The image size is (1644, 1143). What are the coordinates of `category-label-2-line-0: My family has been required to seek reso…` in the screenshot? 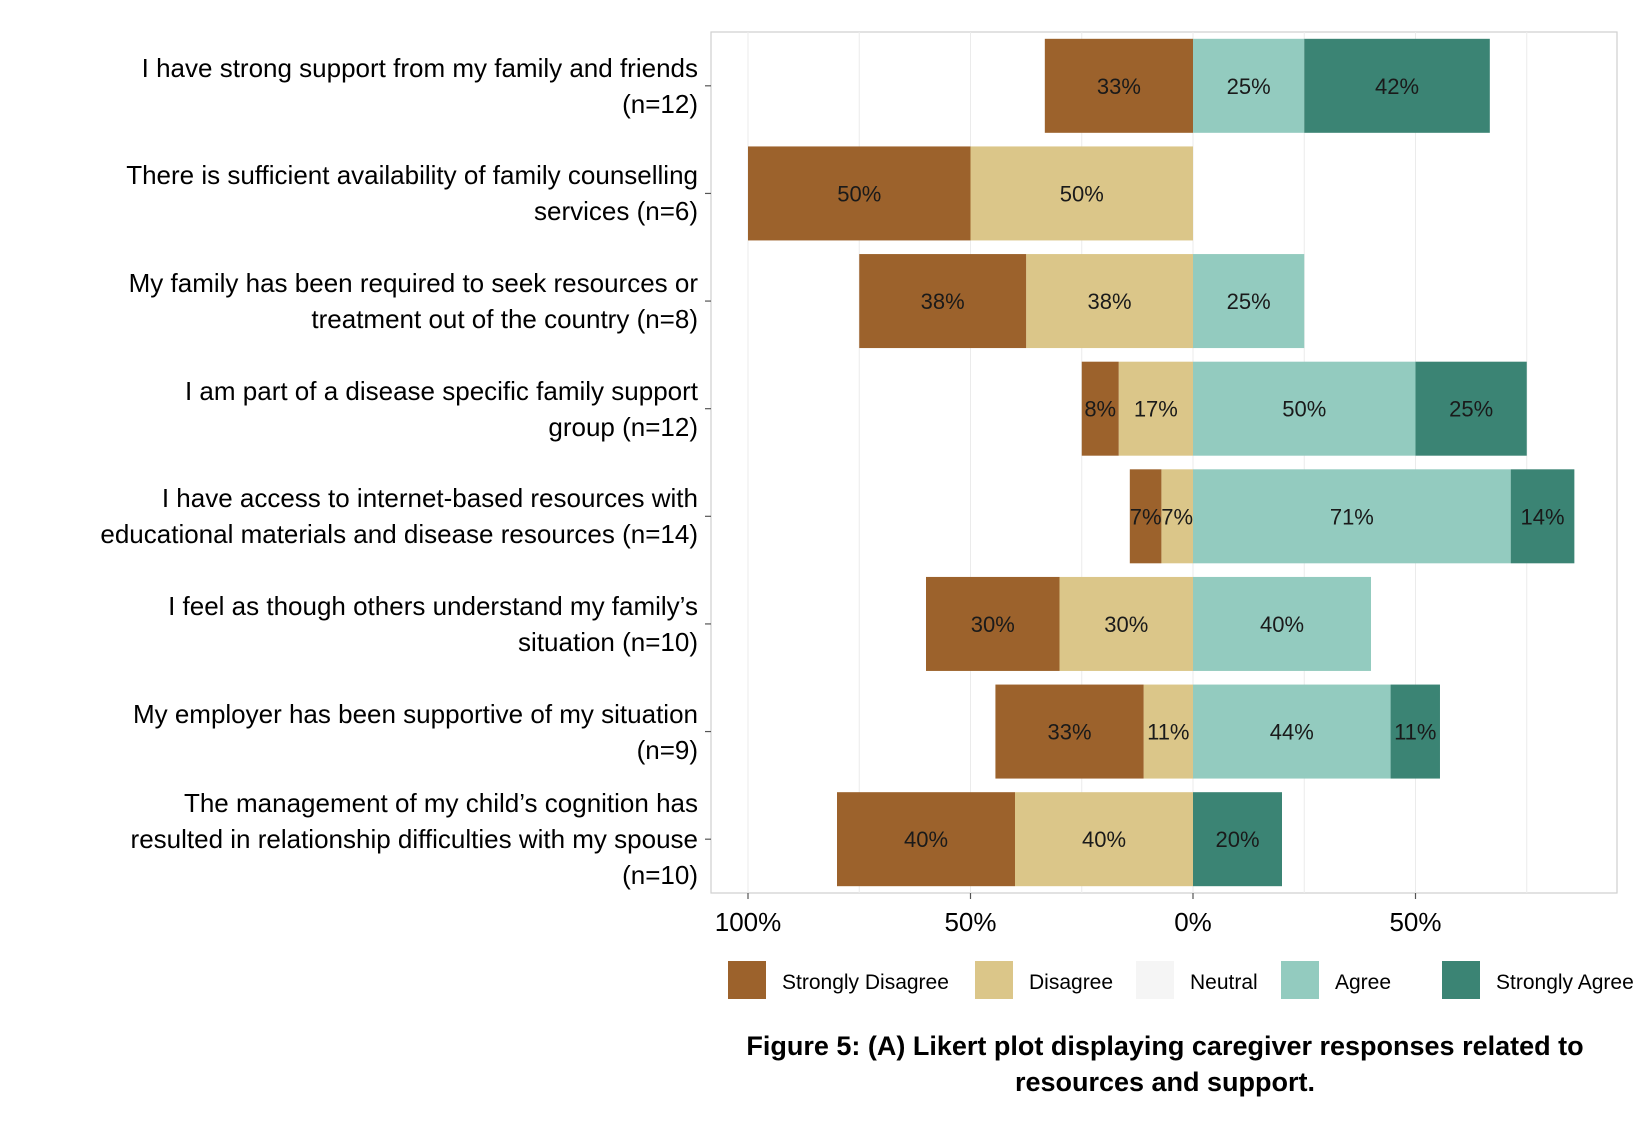 It's located at (413, 283).